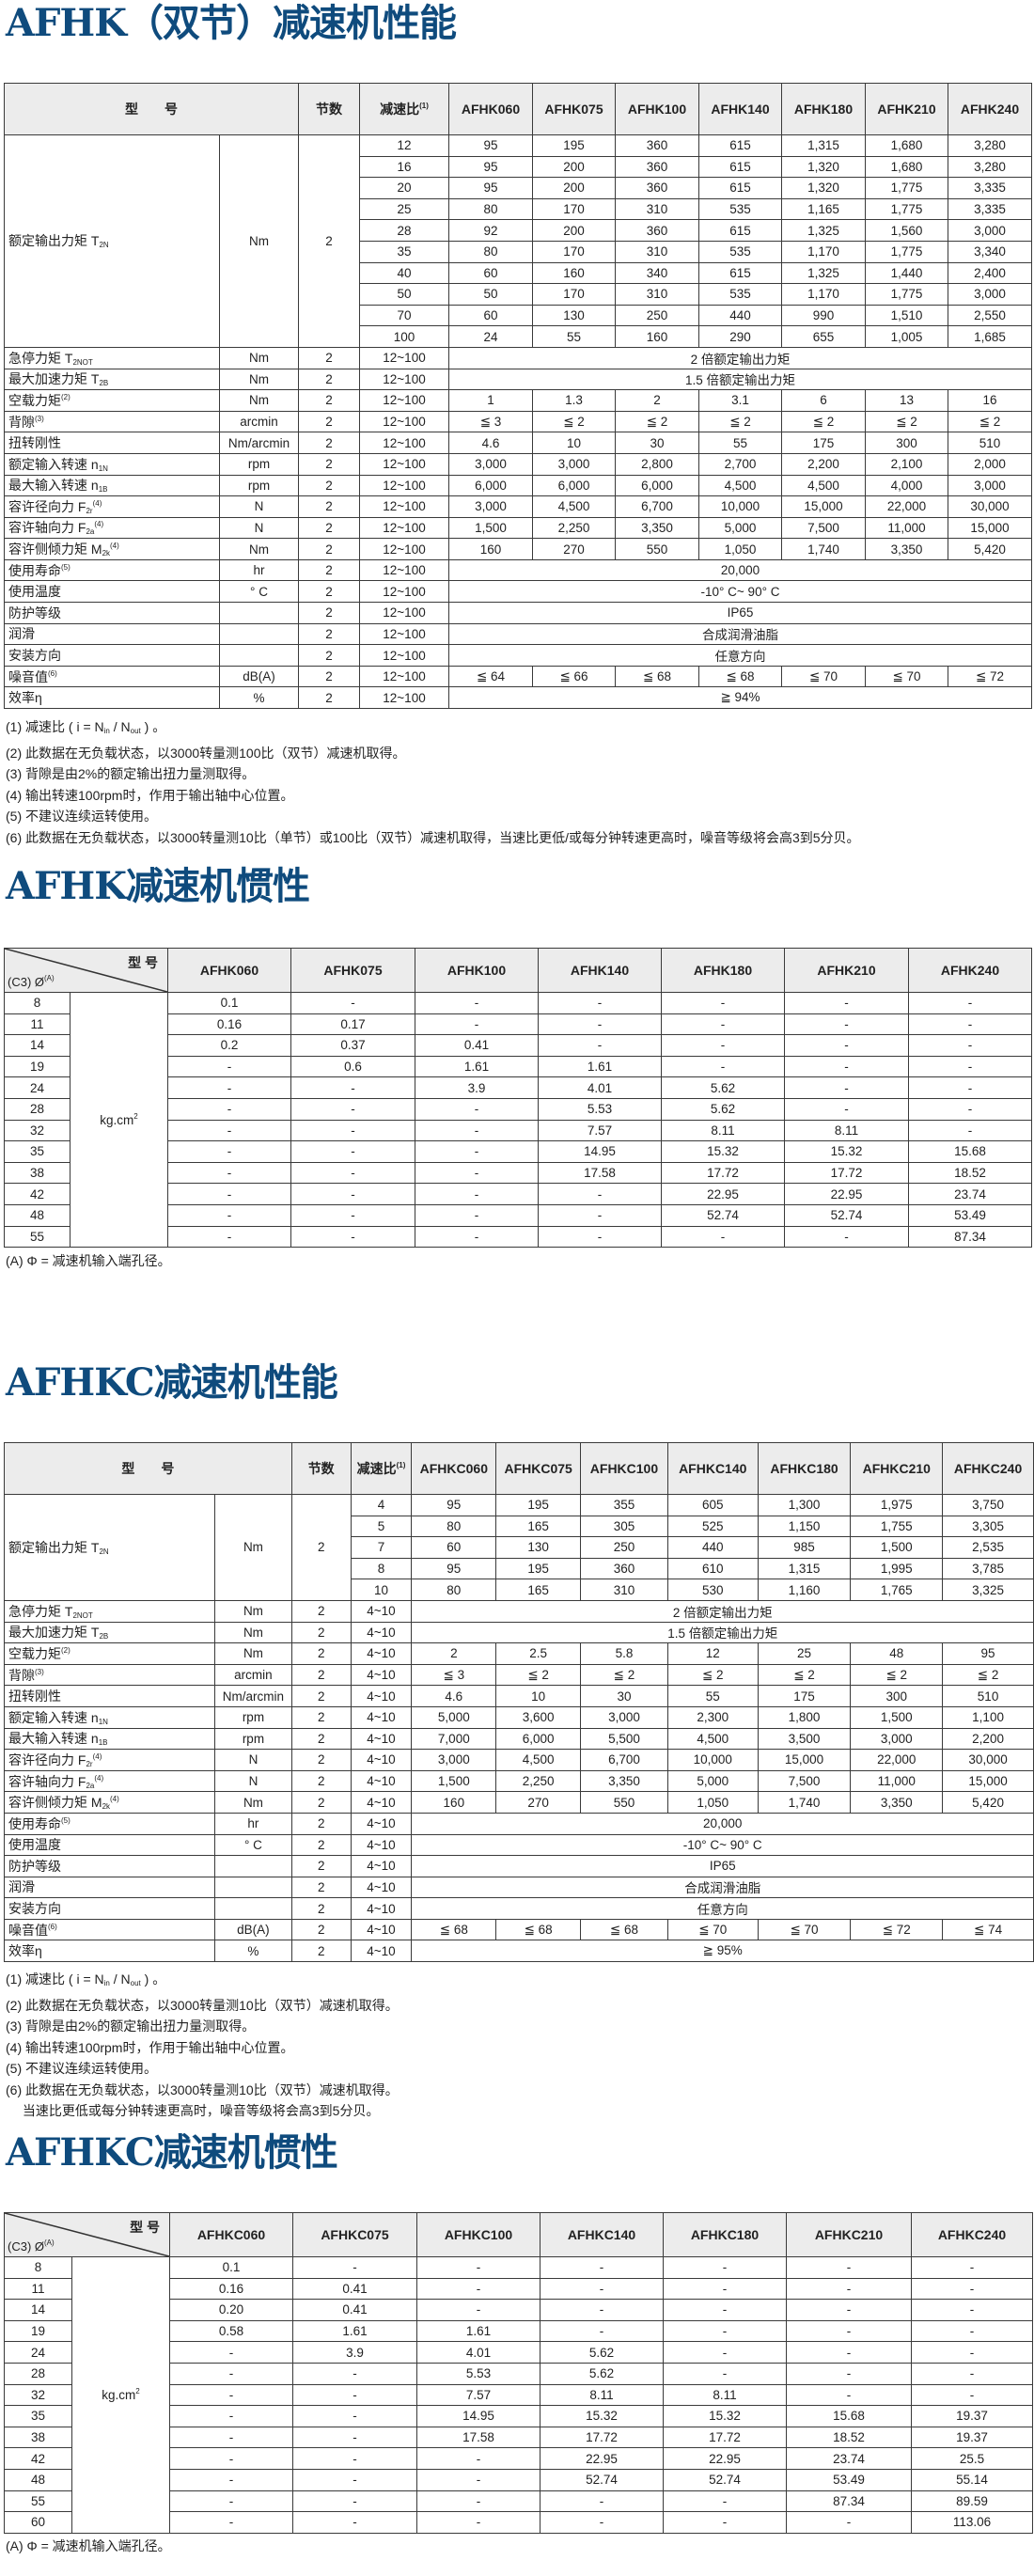 The width and height of the screenshot is (1034, 2576). What do you see at coordinates (823, 550) in the screenshot?
I see `value-text: 1,740` at bounding box center [823, 550].